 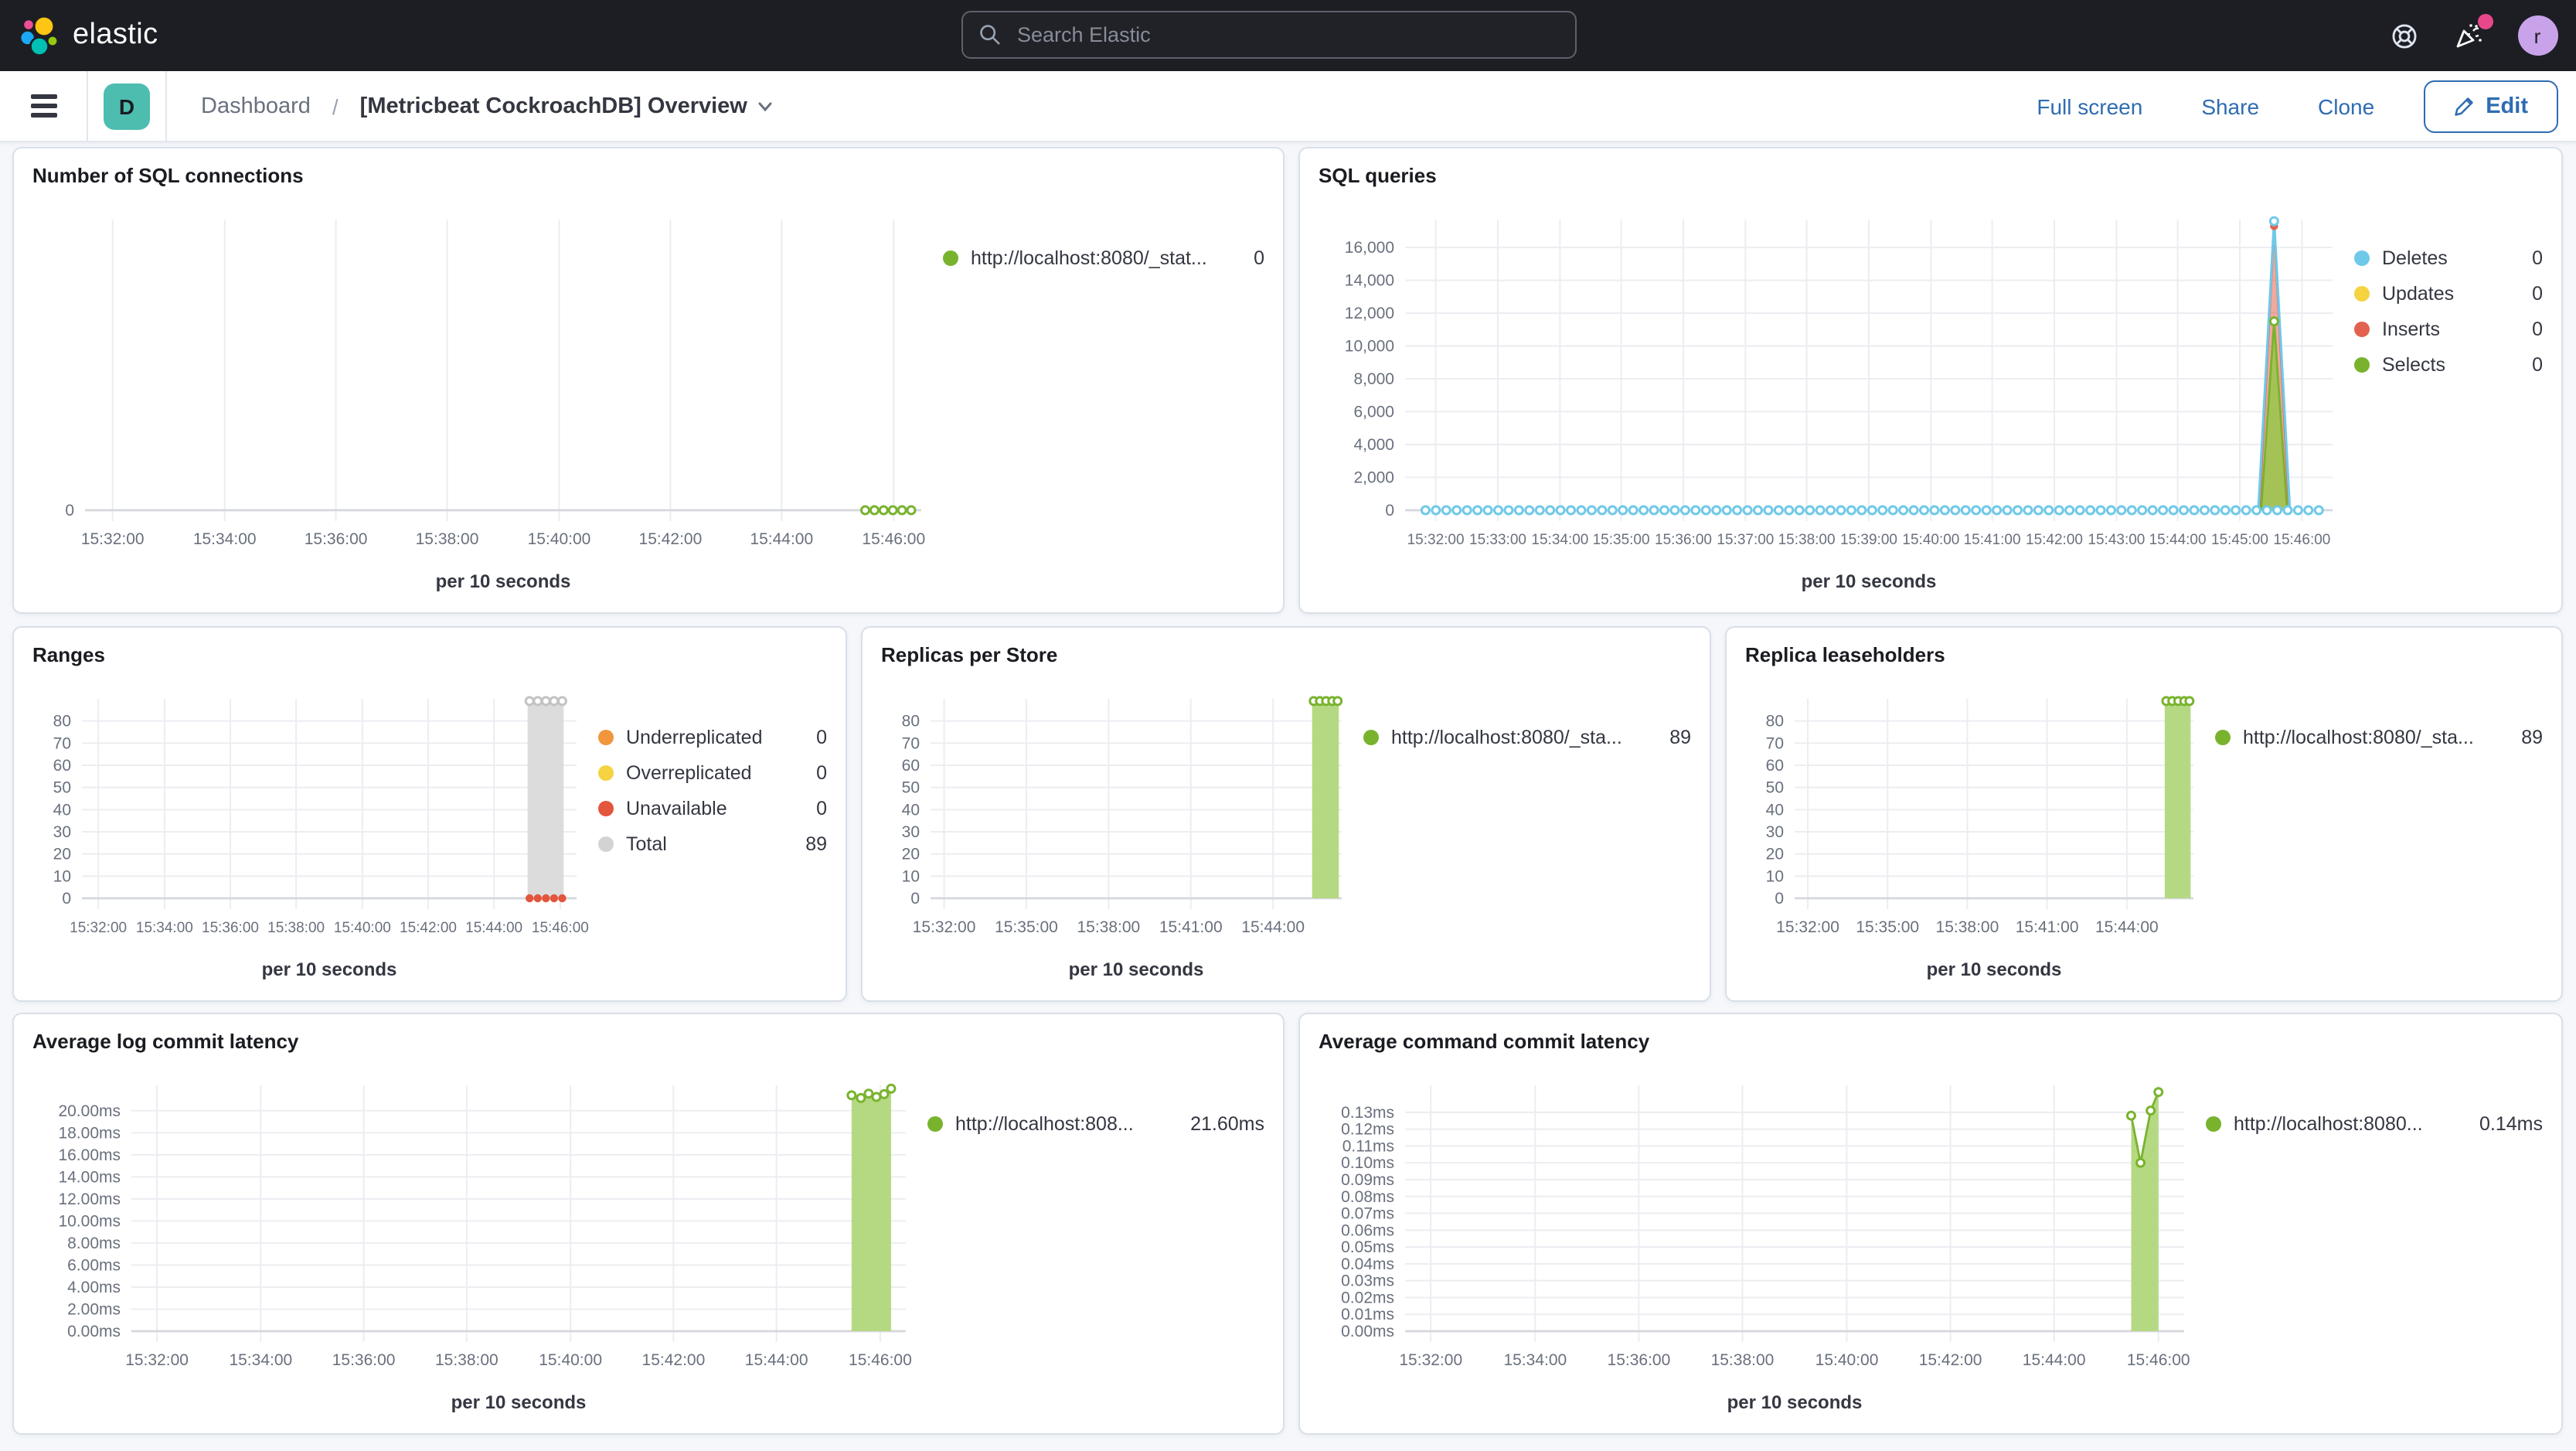 I want to click on panel-title: Ranges, so click(x=68, y=654).